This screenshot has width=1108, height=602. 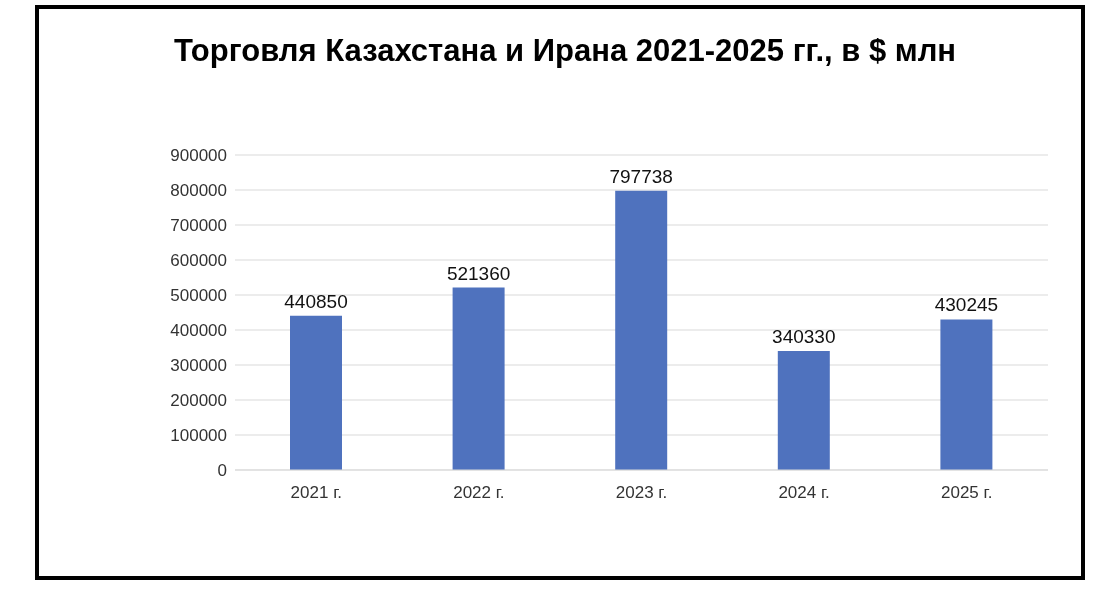 What do you see at coordinates (641, 493) in the screenshot?
I see `x-tick-label: 2023 г.` at bounding box center [641, 493].